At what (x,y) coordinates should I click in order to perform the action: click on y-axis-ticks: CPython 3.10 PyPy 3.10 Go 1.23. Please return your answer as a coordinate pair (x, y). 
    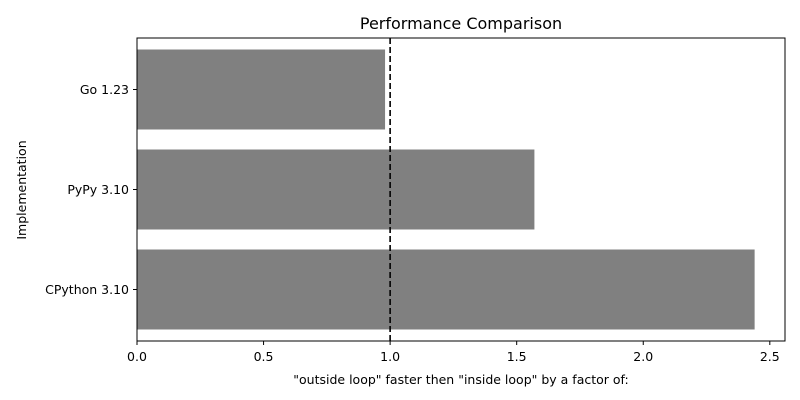
    Looking at the image, I should click on (91, 189).